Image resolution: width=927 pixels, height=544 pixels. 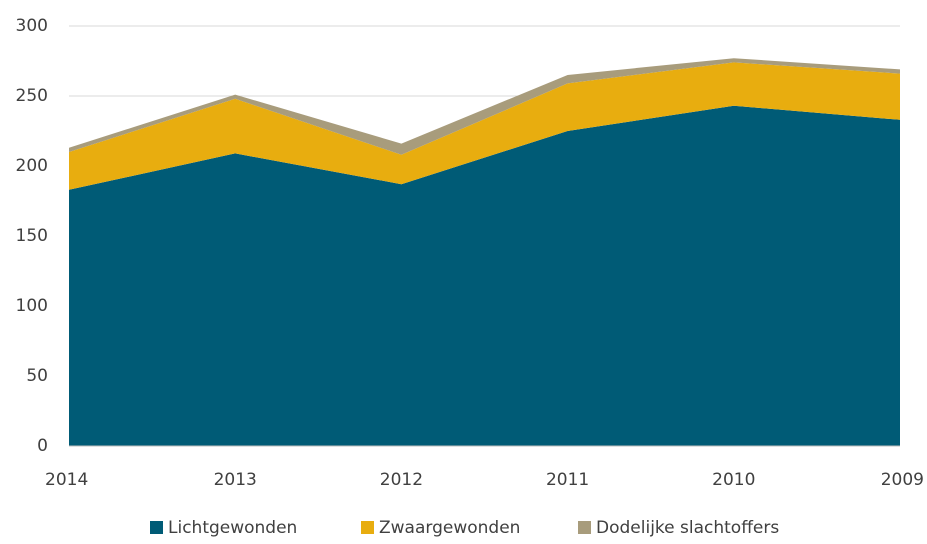 I want to click on x-tick-label: 2010, so click(x=733, y=480).